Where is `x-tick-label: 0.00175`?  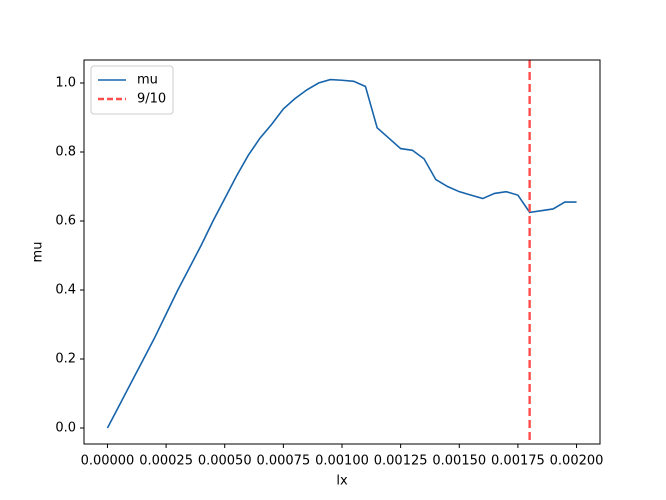
x-tick-label: 0.00175 is located at coordinates (518, 461).